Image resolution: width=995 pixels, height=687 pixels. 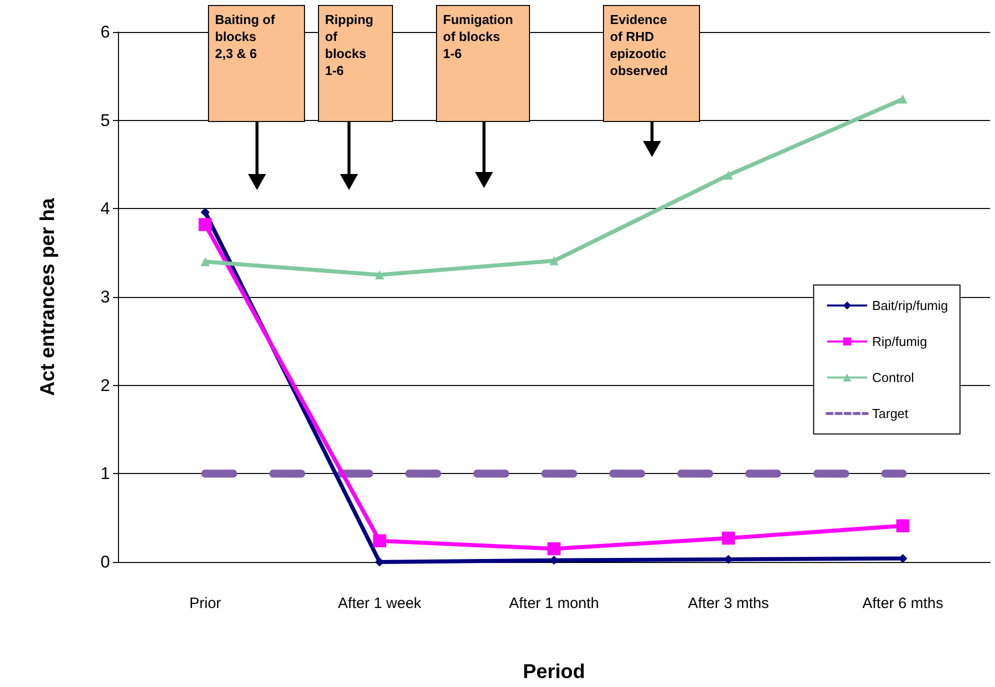 What do you see at coordinates (105, 32) in the screenshot?
I see `y-tick-label: 6` at bounding box center [105, 32].